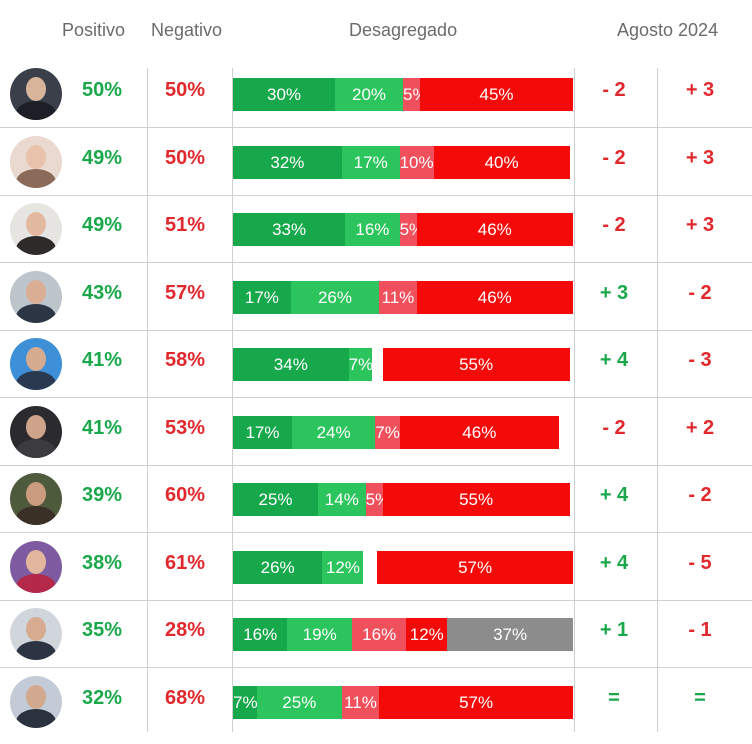  I want to click on header-comparison: Agosto 2024, so click(668, 30).